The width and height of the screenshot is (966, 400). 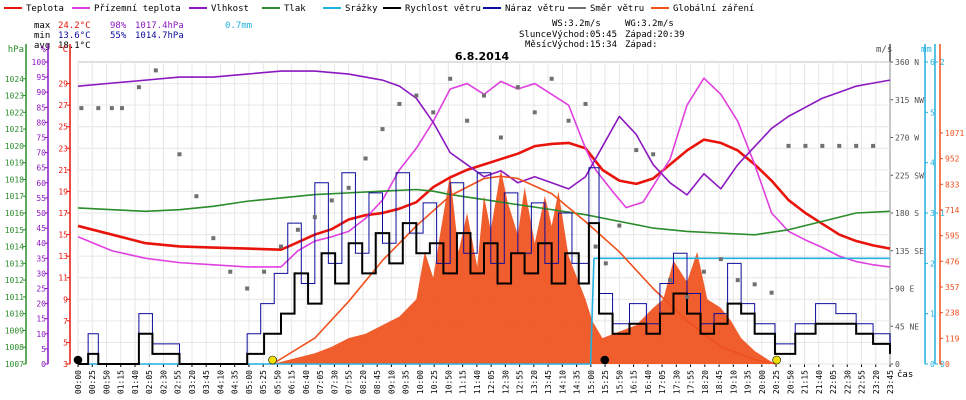 I want to click on temperature-tick-label: 23, so click(x=63, y=148).